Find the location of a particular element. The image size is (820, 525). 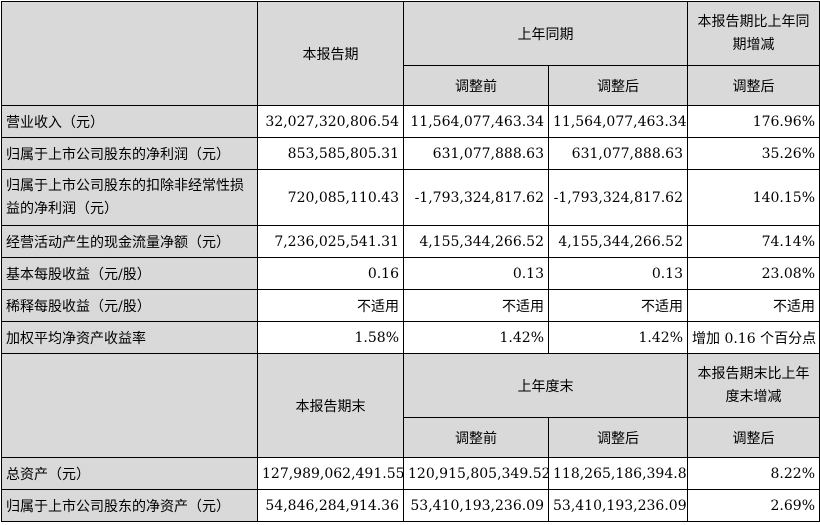

value-after: 4,155,344,266.52 is located at coordinates (618, 241).